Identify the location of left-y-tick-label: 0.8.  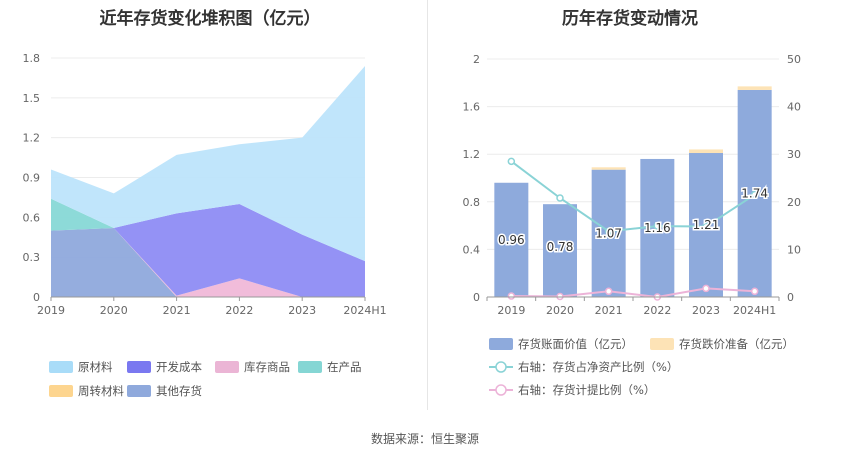
(472, 202).